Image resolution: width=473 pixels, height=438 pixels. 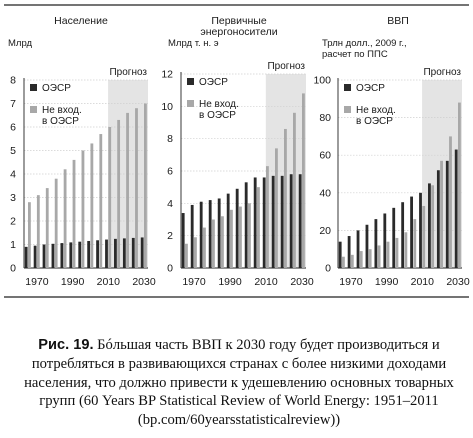 I want to click on chart-title: Первичные энергоносители, so click(x=238, y=26).